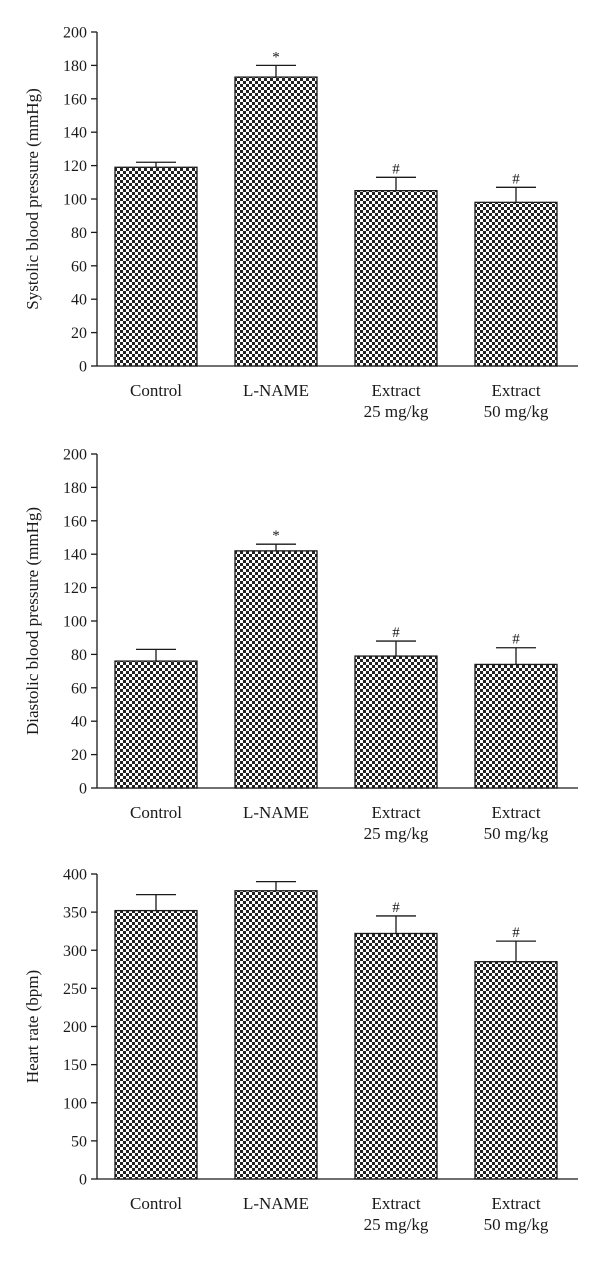 The height and width of the screenshot is (1267, 600). I want to click on y-axis-title: Heart rate (bpm), so click(32, 1026).